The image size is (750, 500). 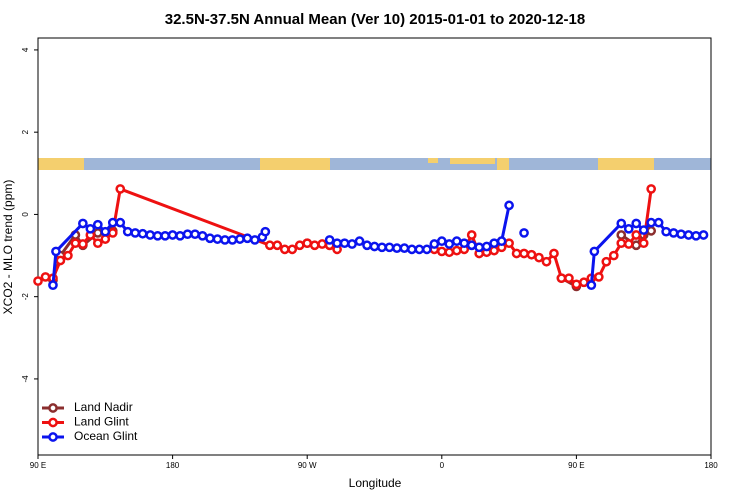 I want to click on y-tick-label: 4, so click(x=25, y=49).